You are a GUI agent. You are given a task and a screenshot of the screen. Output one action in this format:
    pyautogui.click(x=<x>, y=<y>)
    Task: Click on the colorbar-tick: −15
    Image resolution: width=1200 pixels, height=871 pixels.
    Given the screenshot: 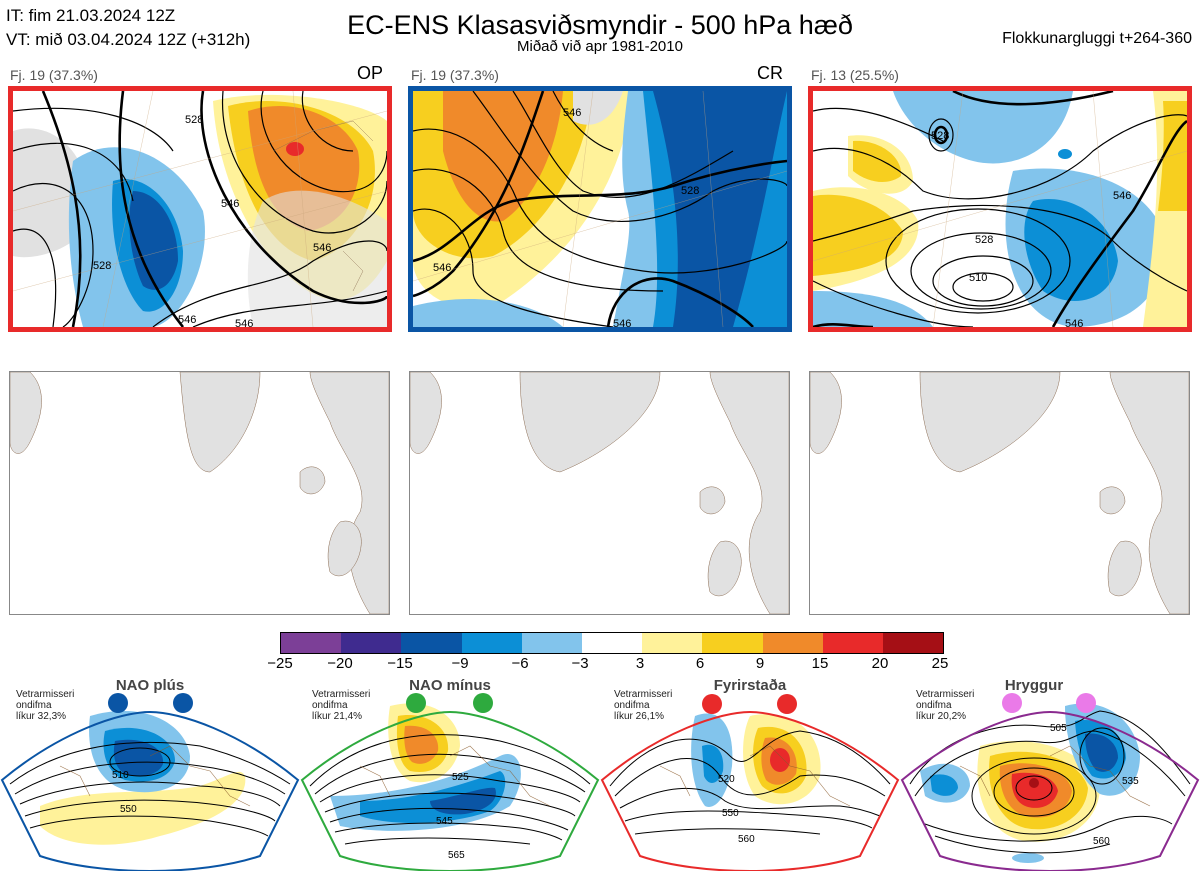 What is the action you would take?
    pyautogui.click(x=400, y=663)
    